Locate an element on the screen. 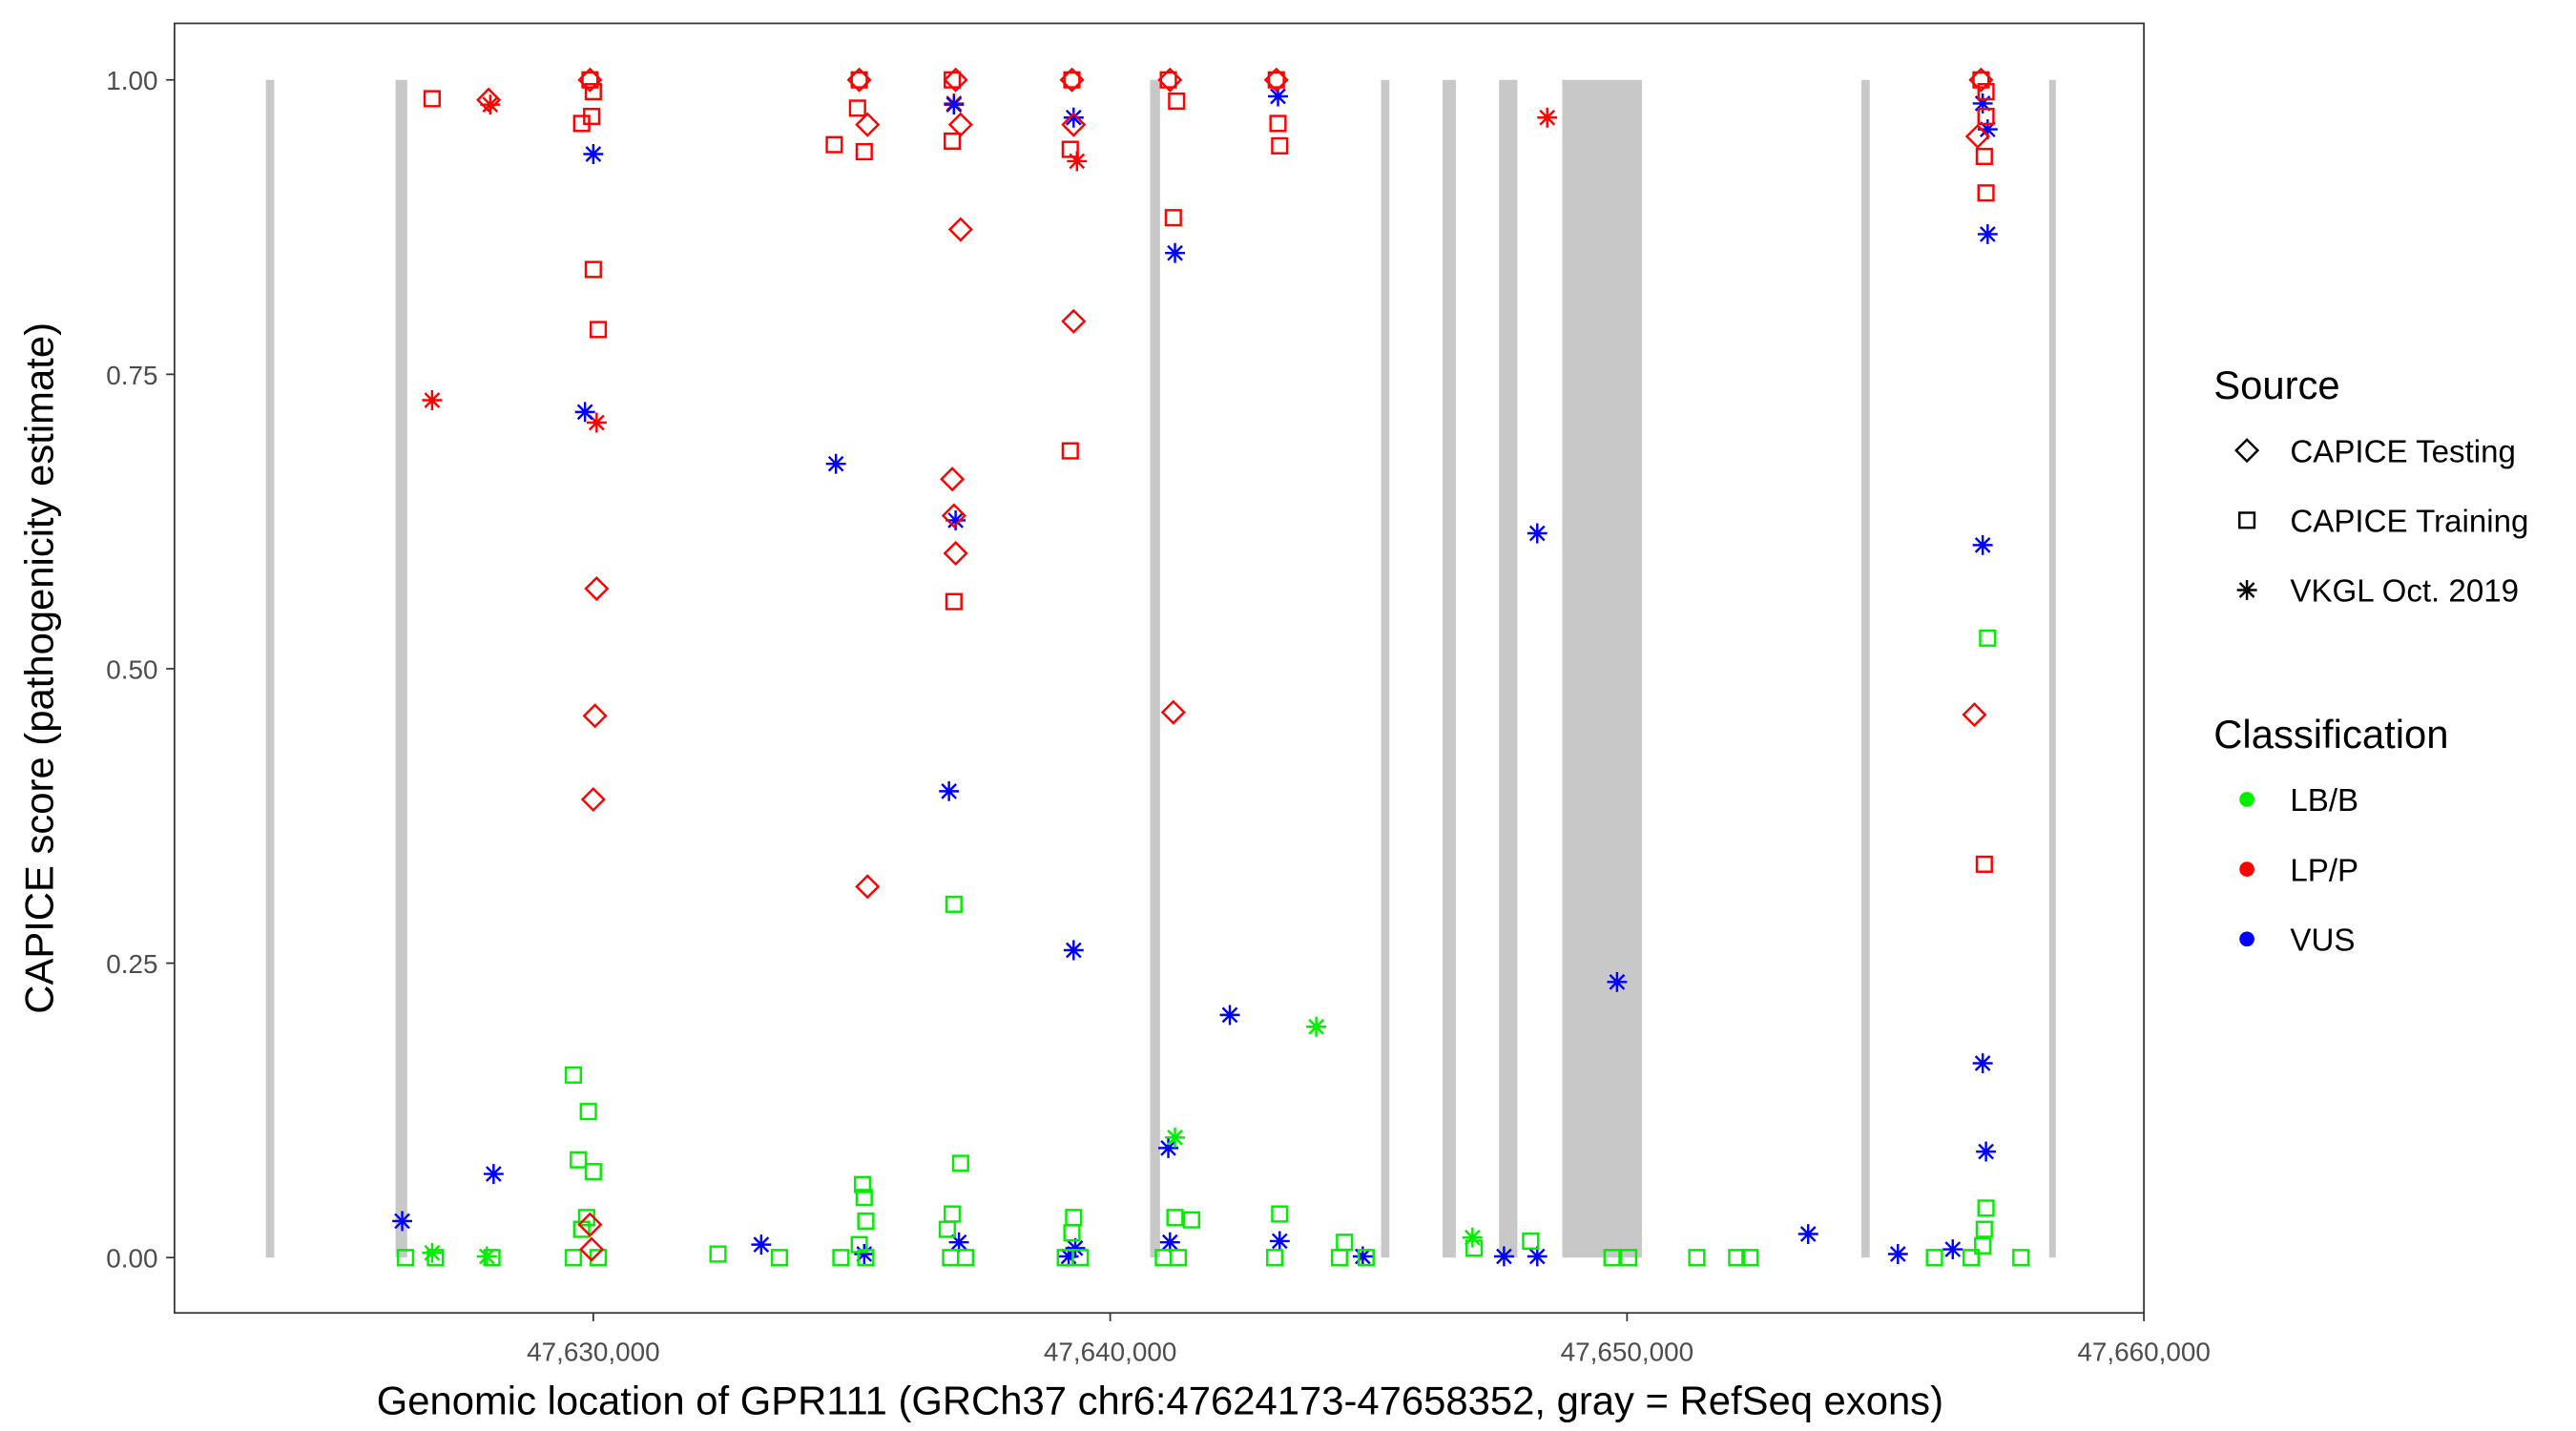  y-axis-title: CAPICE score (pathogenicity estimate) is located at coordinates (39, 668).